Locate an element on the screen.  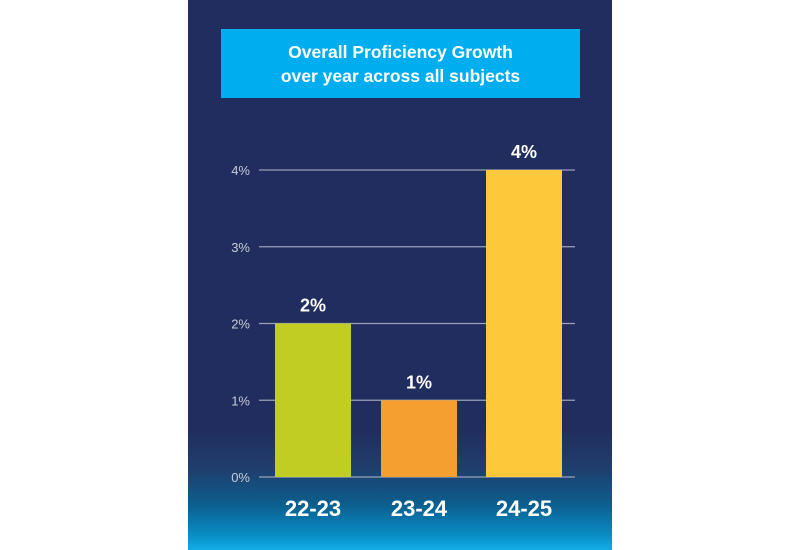
x-tick-label: 22-23 is located at coordinates (313, 508).